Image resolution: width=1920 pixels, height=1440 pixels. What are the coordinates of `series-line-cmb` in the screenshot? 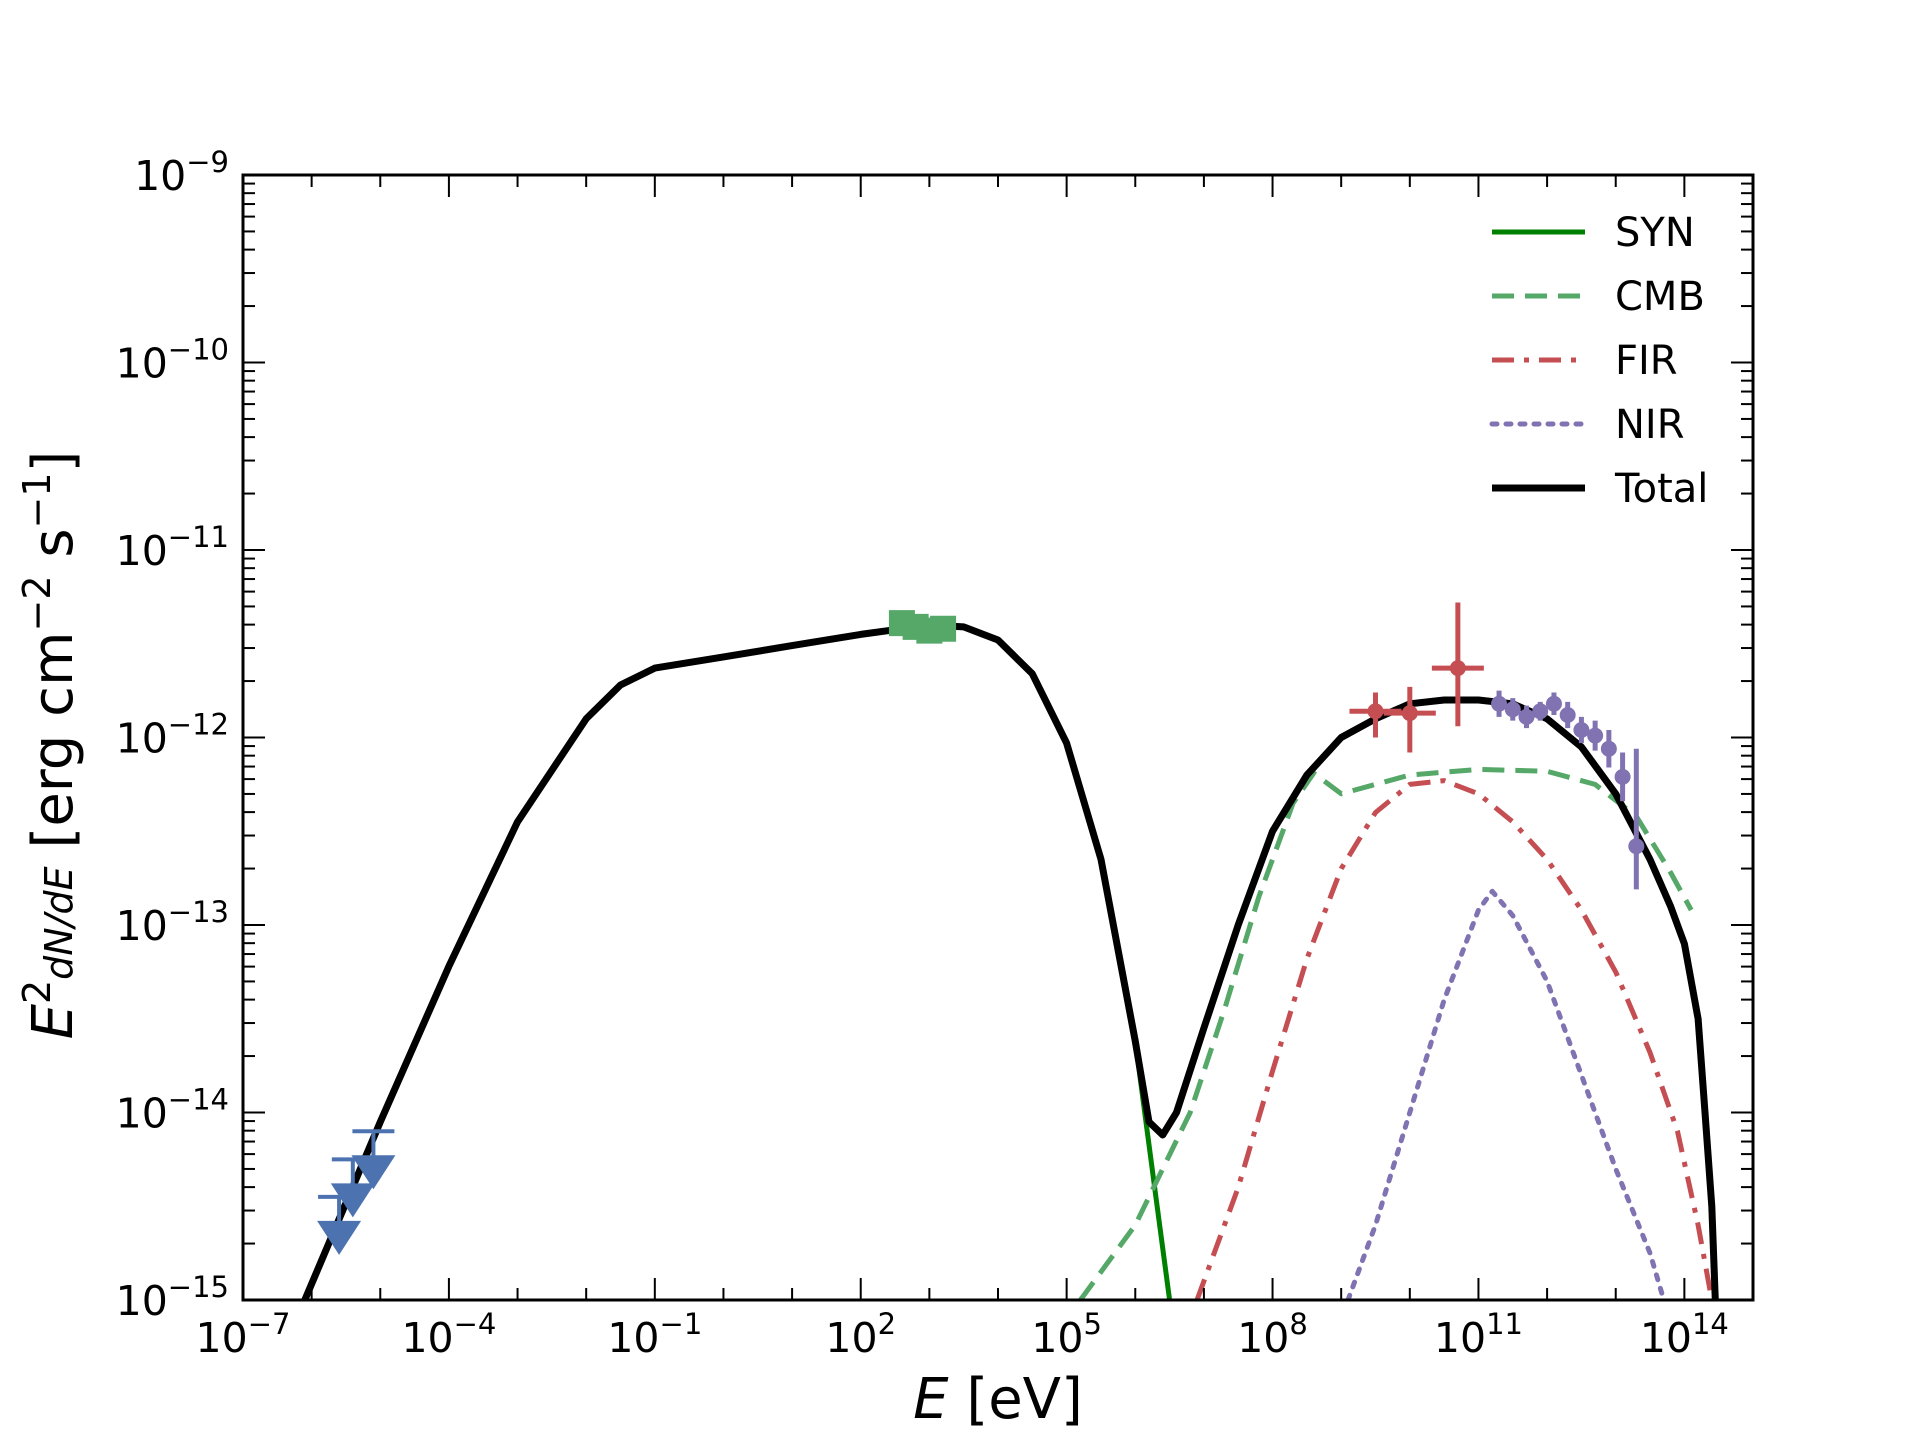 It's located at (1386, 1033).